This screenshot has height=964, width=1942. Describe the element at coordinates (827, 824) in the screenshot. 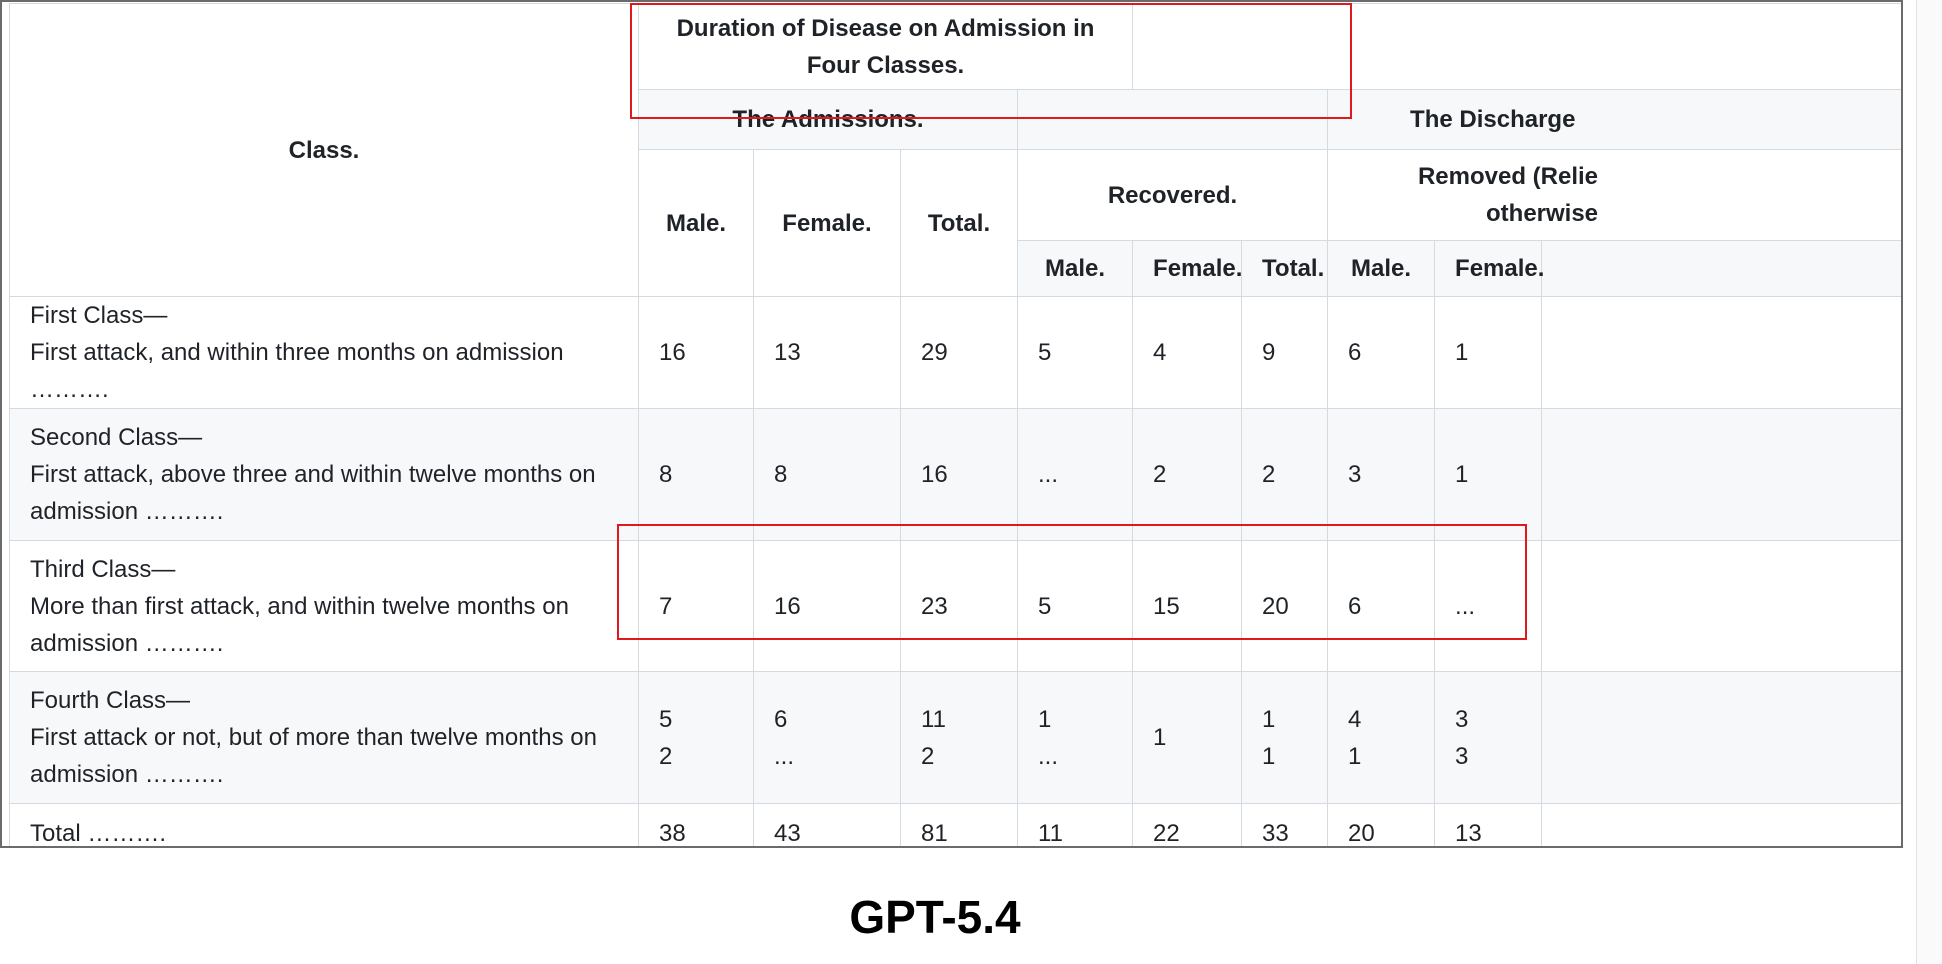

I see `cell-adm-female: 43` at that location.